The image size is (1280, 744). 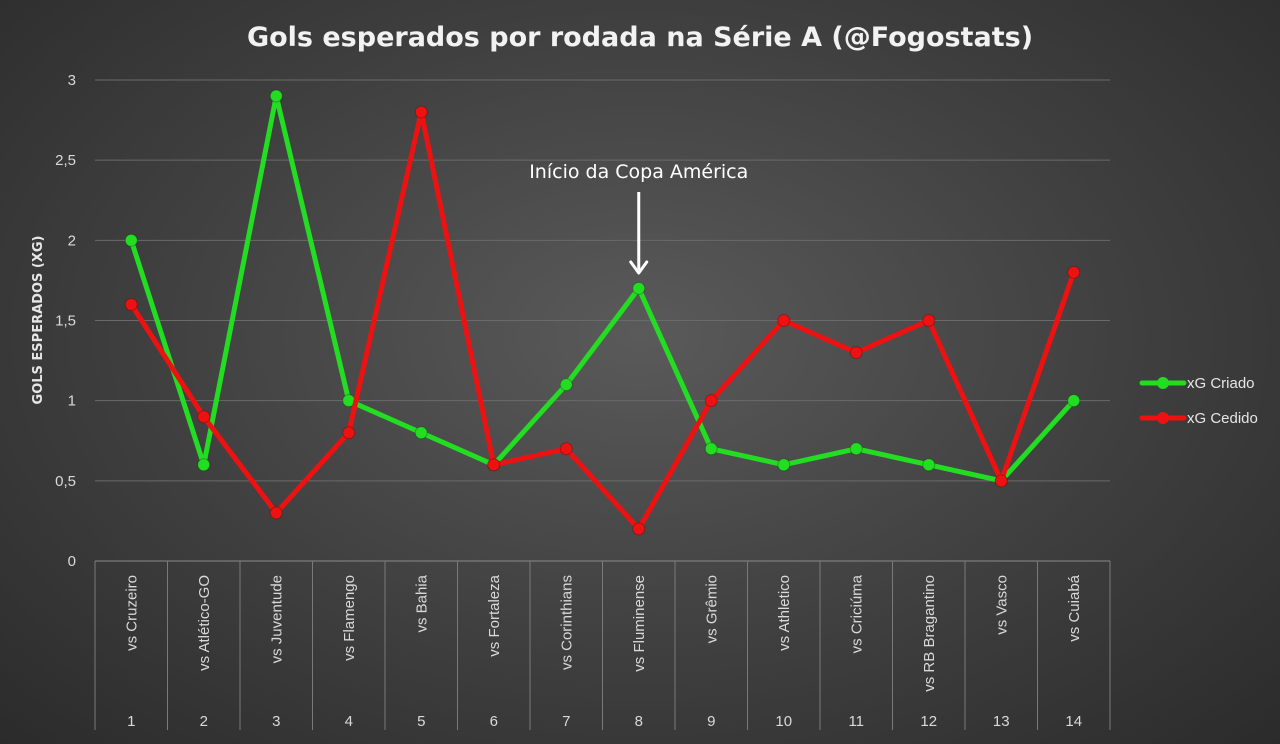 What do you see at coordinates (72, 561) in the screenshot?
I see `y-tick-label: 0` at bounding box center [72, 561].